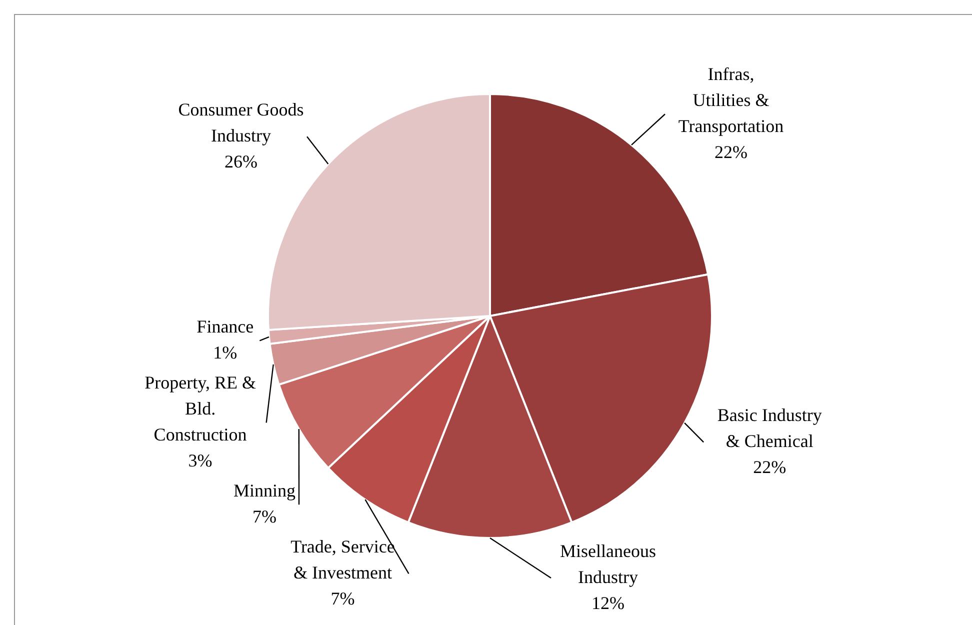 This screenshot has height=625, width=972. What do you see at coordinates (342, 559) in the screenshot?
I see `slice-label: Trade, Service & Investment` at bounding box center [342, 559].